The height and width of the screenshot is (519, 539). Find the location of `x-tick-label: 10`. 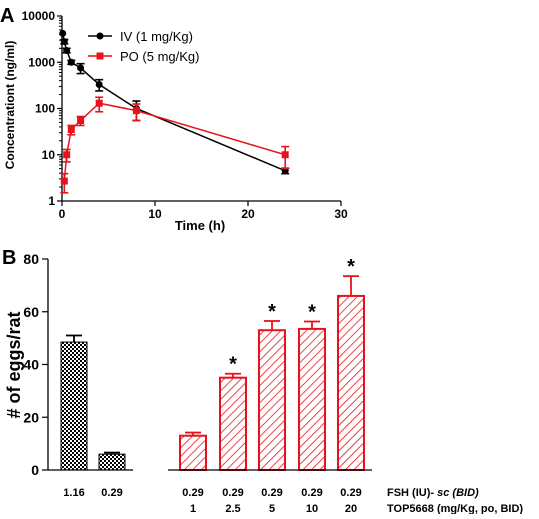

x-tick-label: 10 is located at coordinates (155, 214).